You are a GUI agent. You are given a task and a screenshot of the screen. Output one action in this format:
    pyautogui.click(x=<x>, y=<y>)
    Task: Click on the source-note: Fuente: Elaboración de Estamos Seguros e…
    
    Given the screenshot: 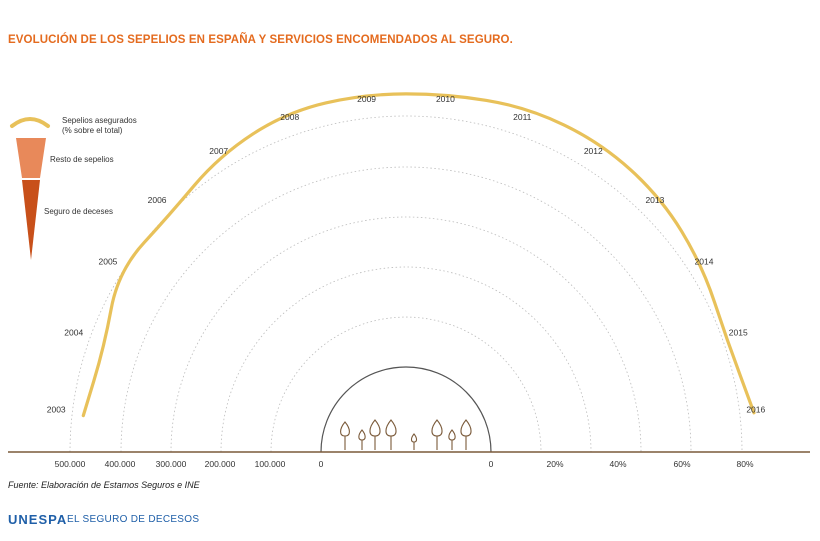 What is the action you would take?
    pyautogui.click(x=104, y=485)
    